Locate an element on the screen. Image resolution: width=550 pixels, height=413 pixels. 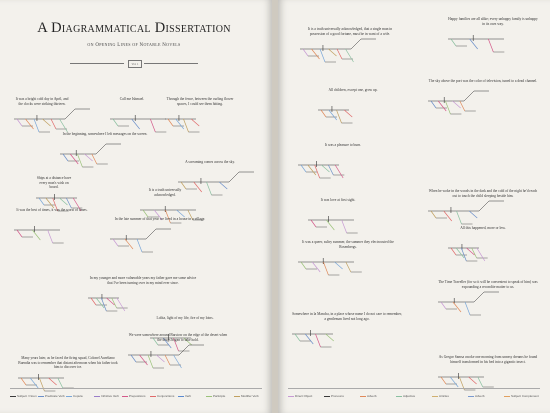
legend-label: Conjunctions is located at coordinates (166, 396).